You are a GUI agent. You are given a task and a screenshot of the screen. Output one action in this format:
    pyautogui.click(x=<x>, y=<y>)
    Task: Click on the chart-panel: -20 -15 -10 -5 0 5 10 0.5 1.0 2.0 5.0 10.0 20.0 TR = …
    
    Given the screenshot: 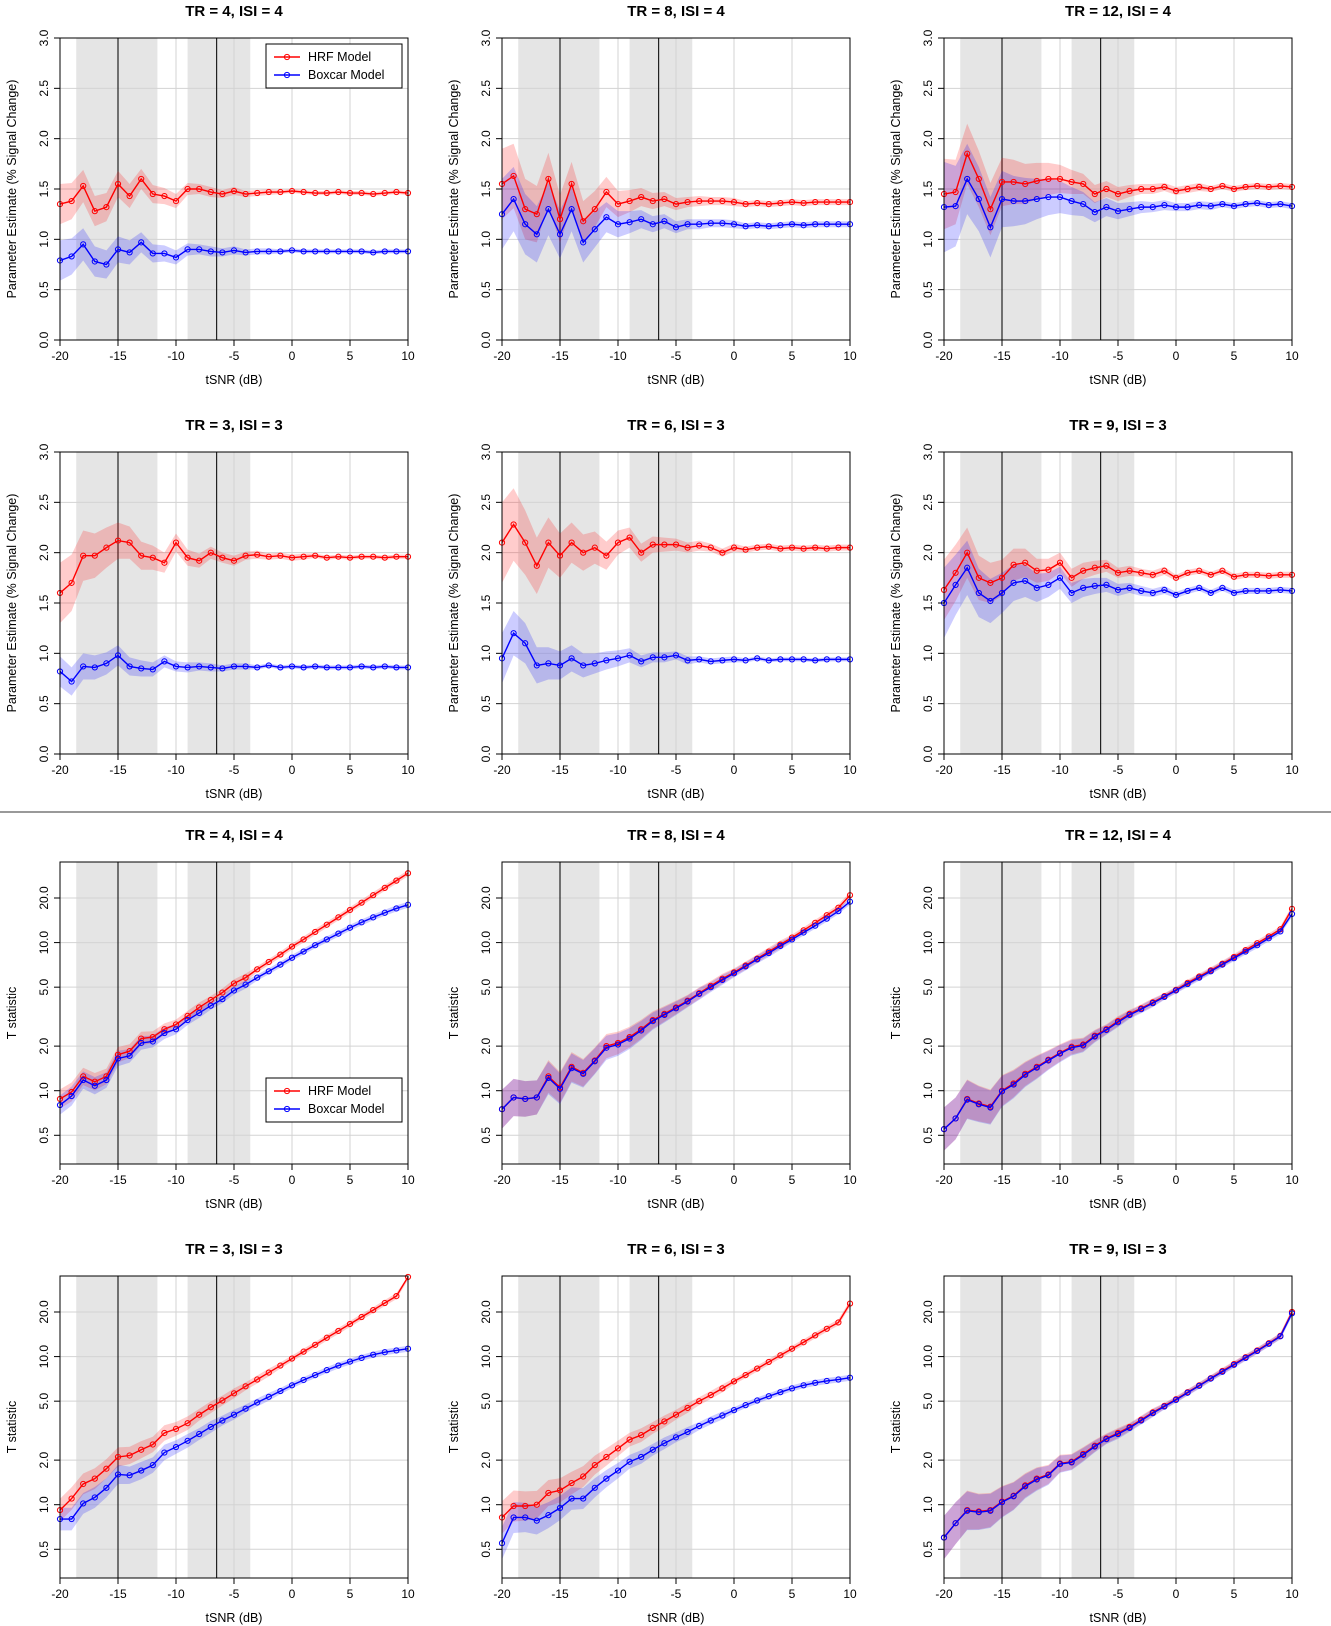 What is the action you would take?
    pyautogui.click(x=652, y=1433)
    